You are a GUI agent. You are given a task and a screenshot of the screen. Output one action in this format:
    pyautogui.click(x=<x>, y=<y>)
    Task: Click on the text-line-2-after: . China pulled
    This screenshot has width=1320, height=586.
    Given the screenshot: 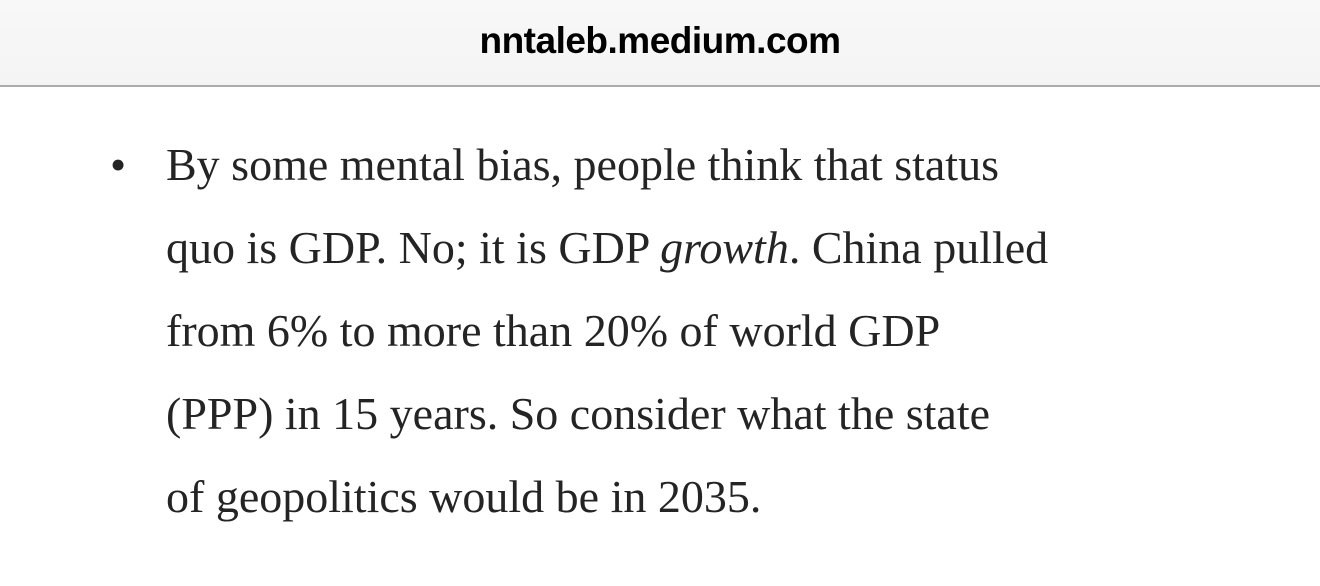 What is the action you would take?
    pyautogui.click(x=918, y=247)
    